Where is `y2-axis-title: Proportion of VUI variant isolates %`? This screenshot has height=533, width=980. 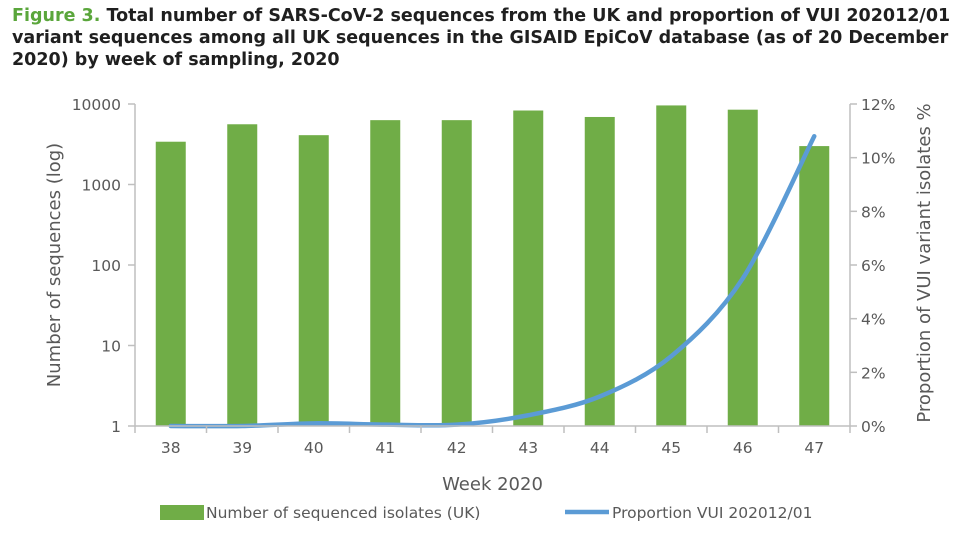 y2-axis-title: Proportion of VUI variant isolates % is located at coordinates (924, 262).